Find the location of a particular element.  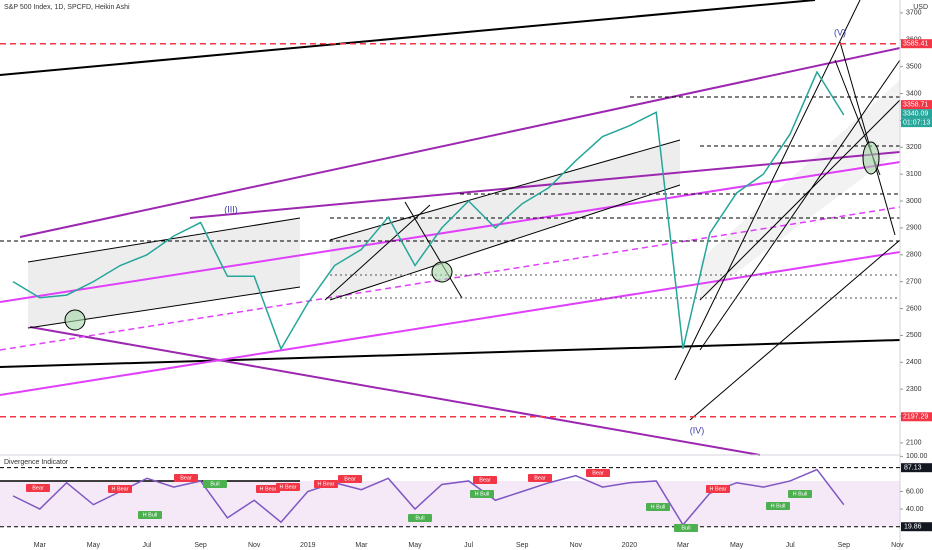

y-tick-label: 3100 is located at coordinates (914, 174).